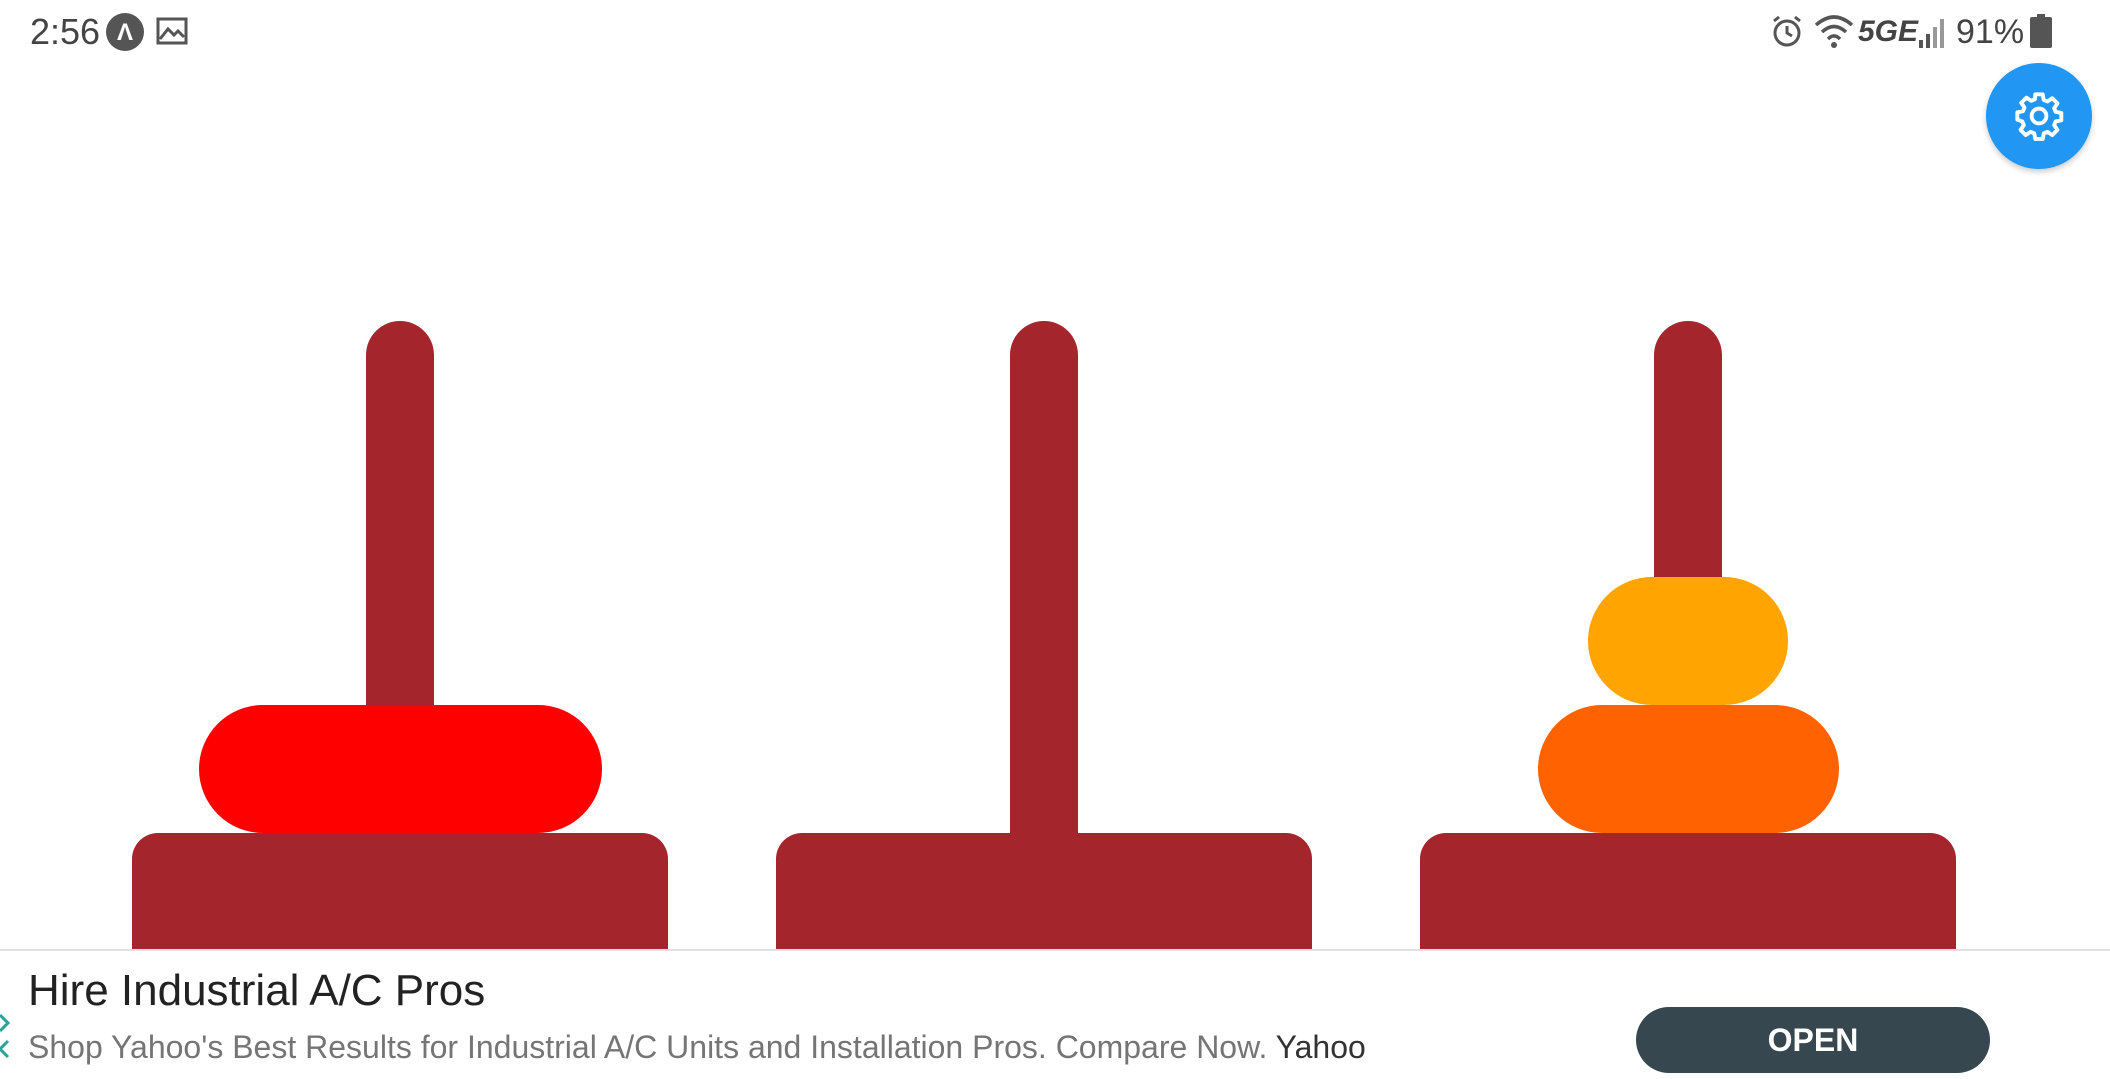 This screenshot has width=2110, height=1079. I want to click on settings-button, so click(2039, 116).